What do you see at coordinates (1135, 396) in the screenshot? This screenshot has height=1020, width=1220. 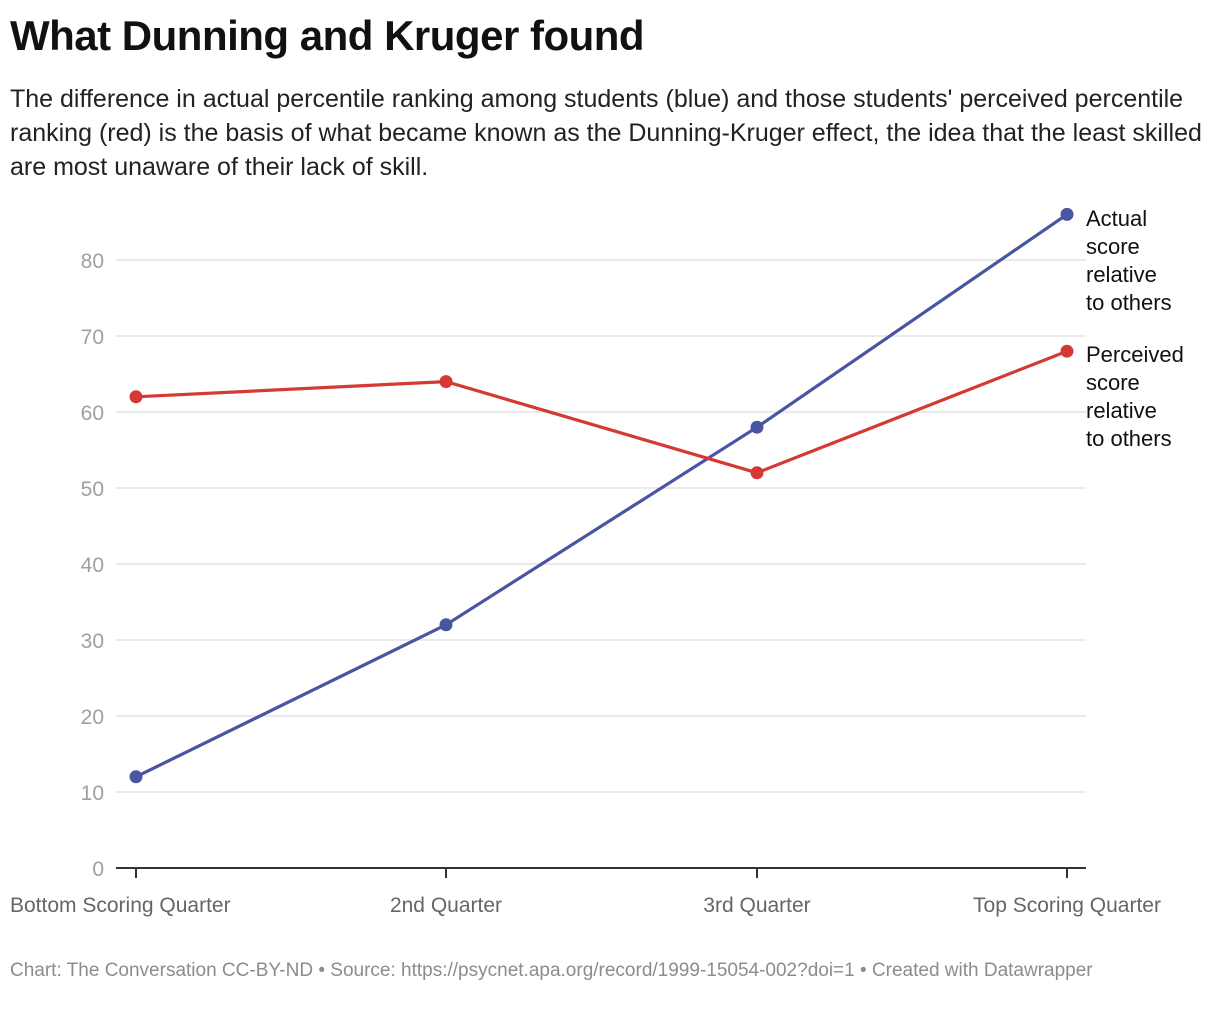 I see `series-label-perceived: Perceived score relative to others` at bounding box center [1135, 396].